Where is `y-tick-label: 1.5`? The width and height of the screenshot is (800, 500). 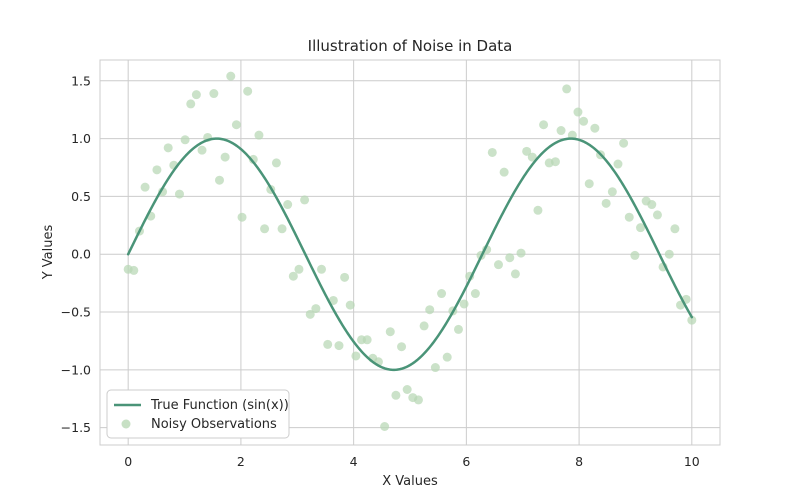 y-tick-label: 1.5 is located at coordinates (81, 80).